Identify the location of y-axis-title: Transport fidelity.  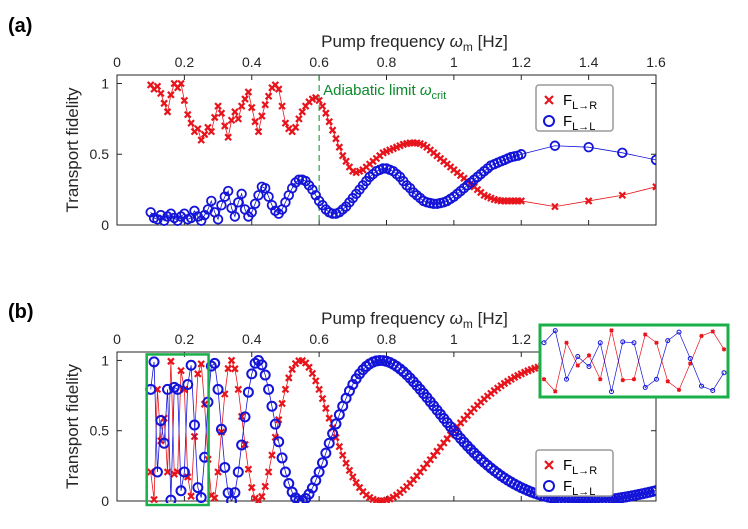
(72, 150).